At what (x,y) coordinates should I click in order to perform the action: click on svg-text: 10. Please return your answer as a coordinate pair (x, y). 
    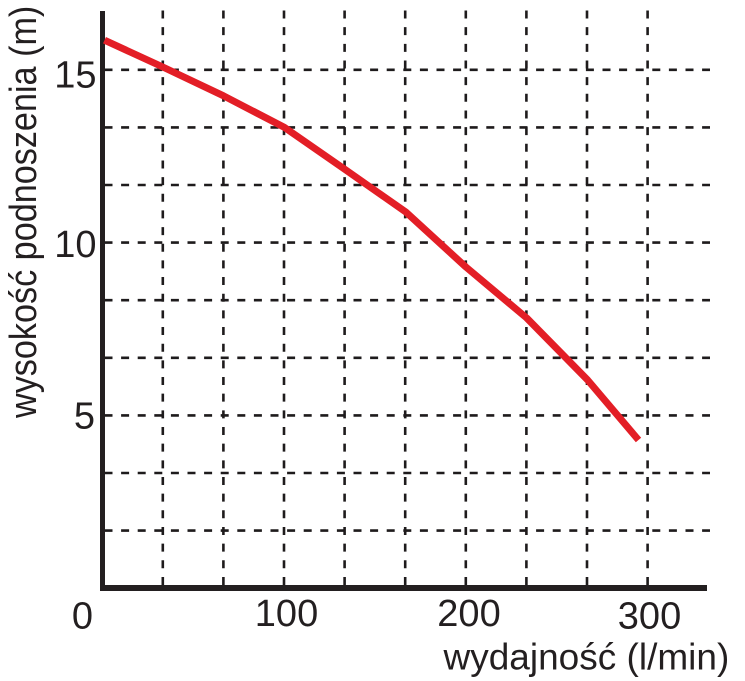
    Looking at the image, I should click on (75, 245).